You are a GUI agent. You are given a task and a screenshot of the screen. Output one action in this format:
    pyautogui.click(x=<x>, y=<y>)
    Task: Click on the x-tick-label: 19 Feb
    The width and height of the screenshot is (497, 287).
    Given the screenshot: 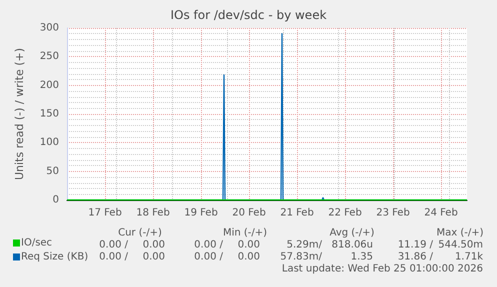 What is the action you would take?
    pyautogui.click(x=201, y=213)
    